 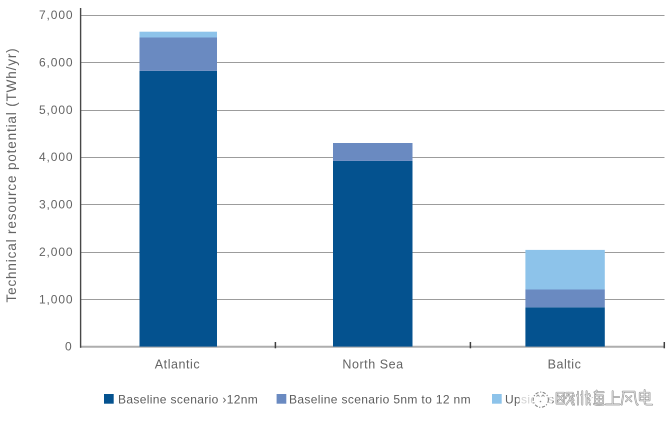 What do you see at coordinates (565, 364) in the screenshot?
I see `svg-text: Baltic` at bounding box center [565, 364].